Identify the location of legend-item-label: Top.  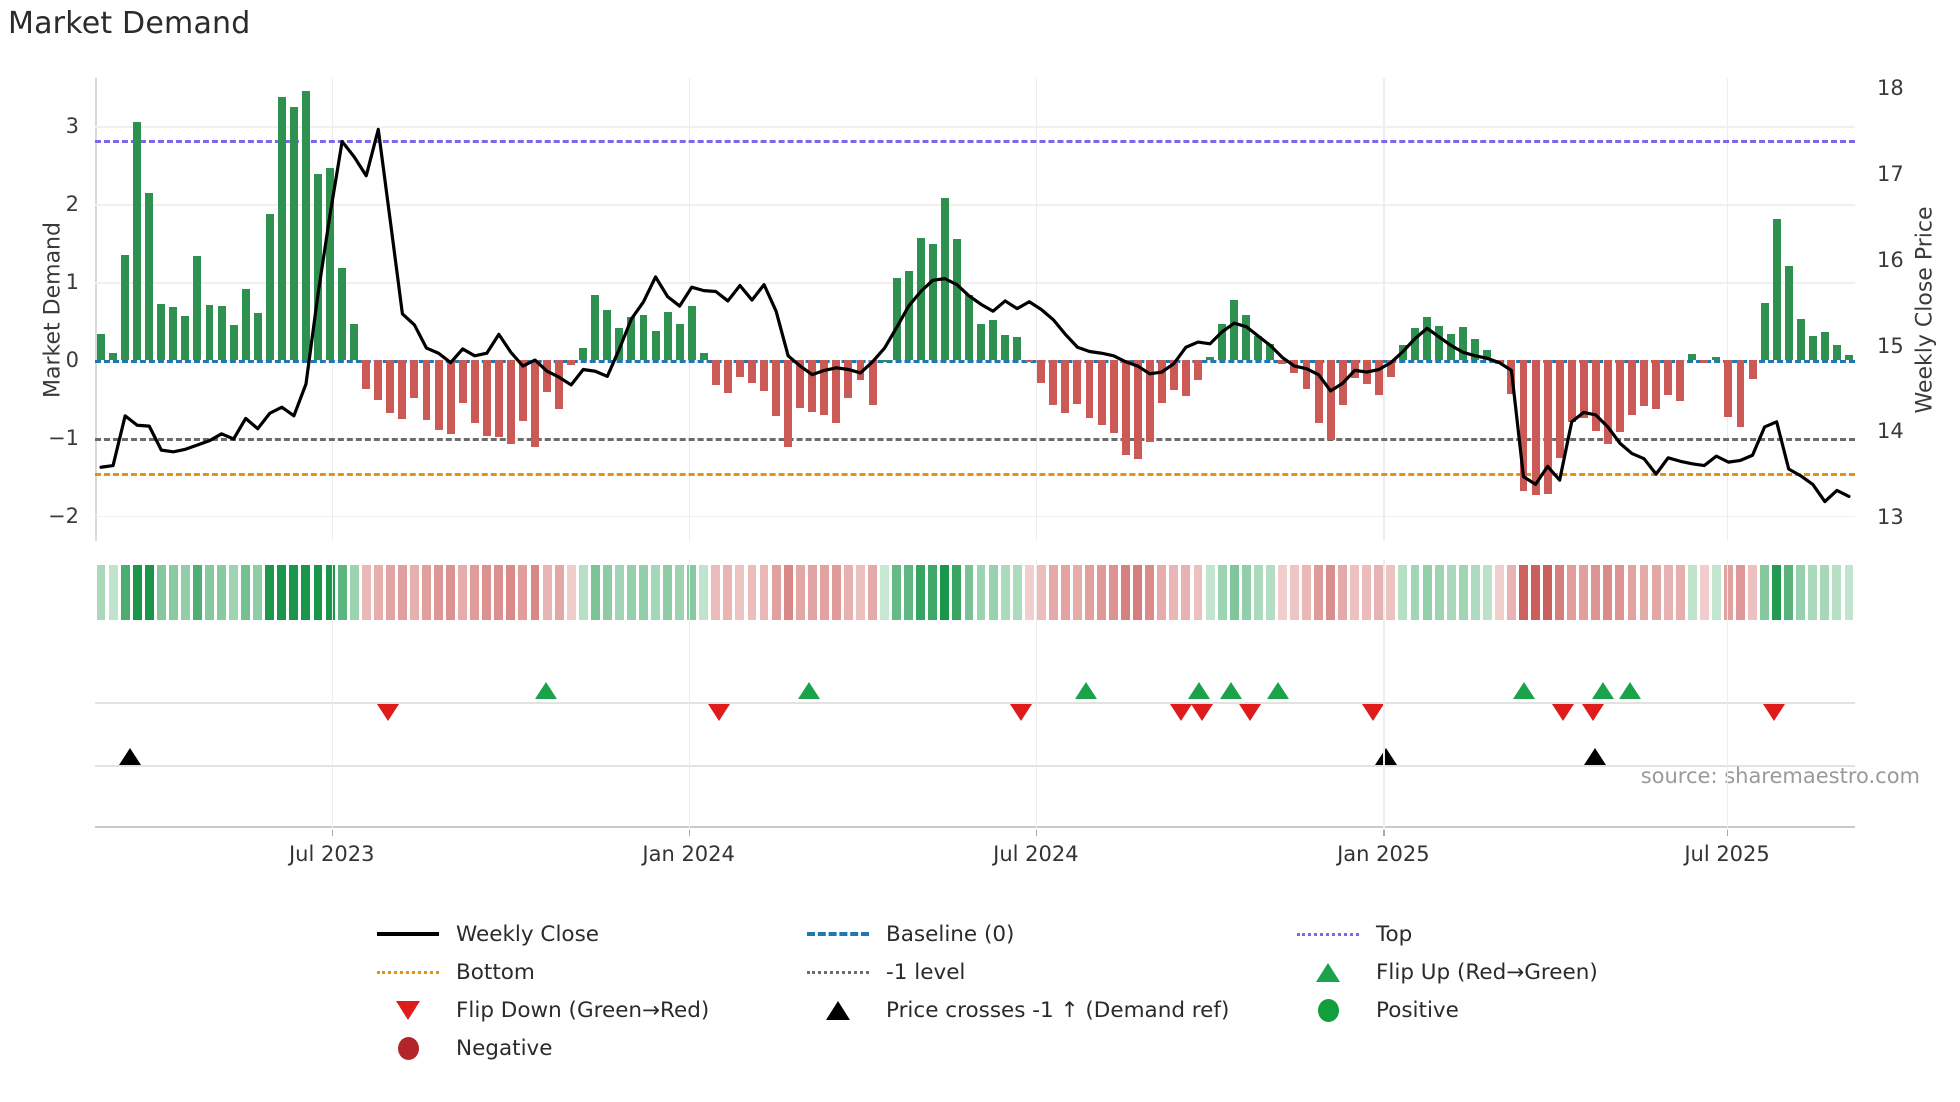
(1394, 934).